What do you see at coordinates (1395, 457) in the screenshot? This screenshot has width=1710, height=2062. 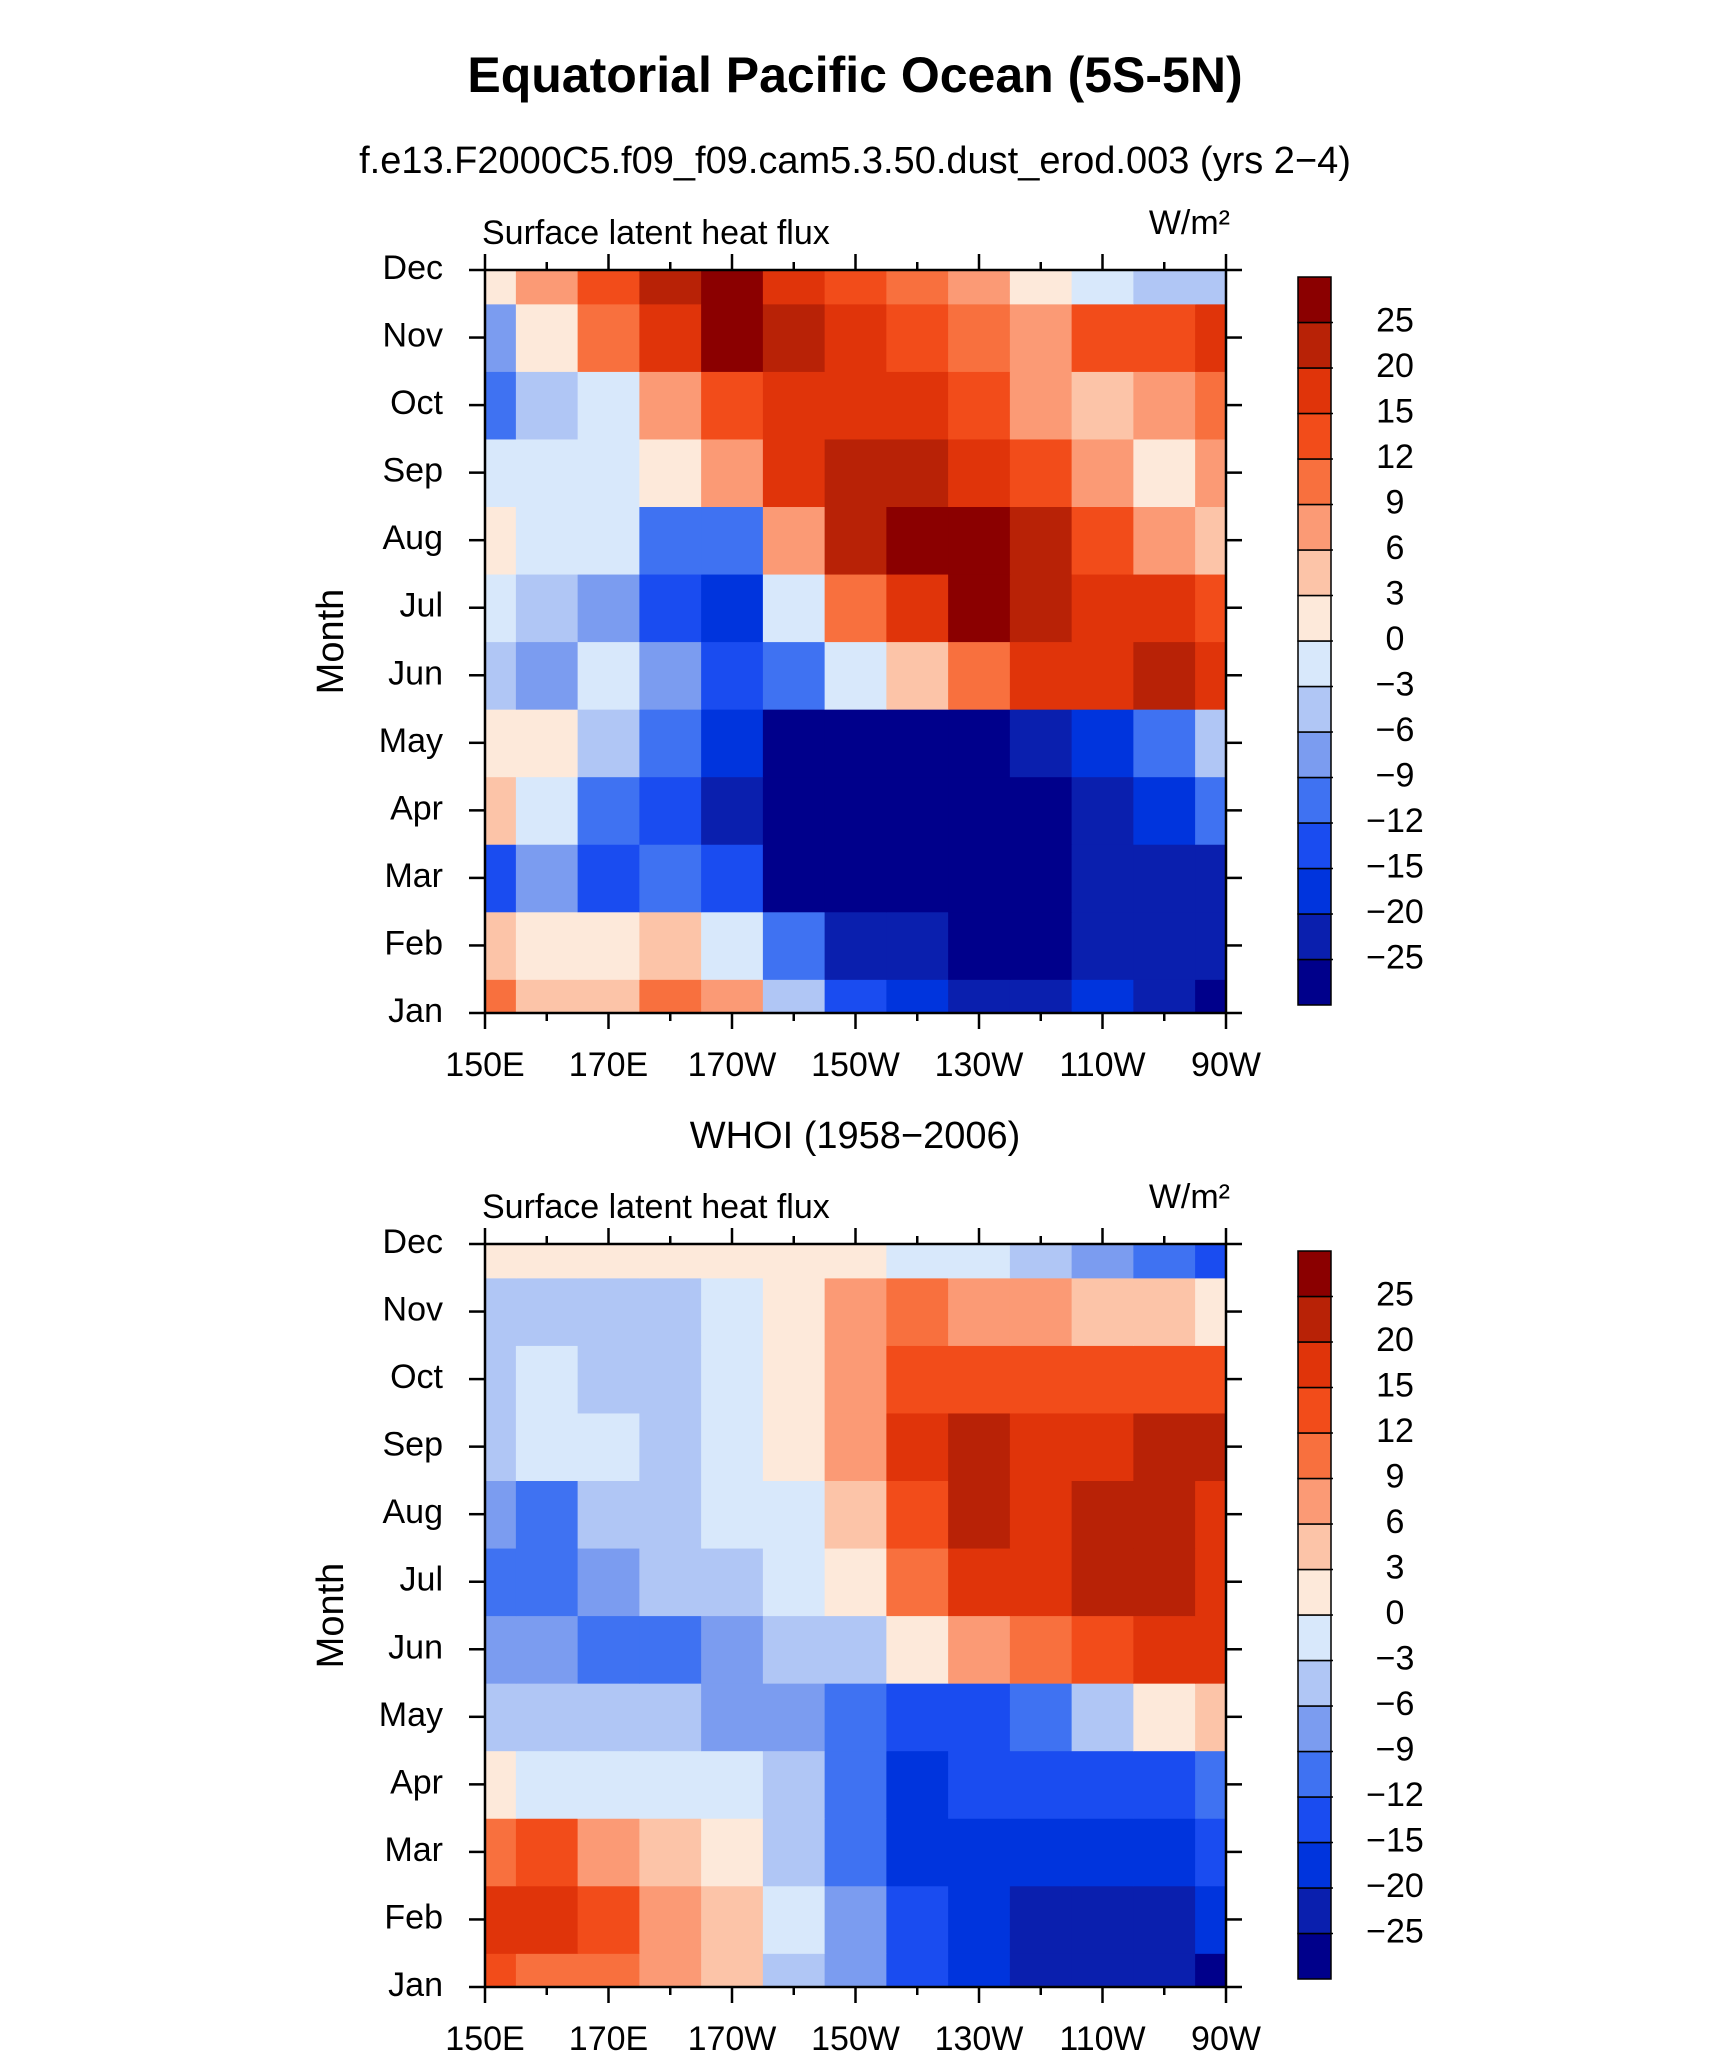 I see `colorbar-label: 12` at bounding box center [1395, 457].